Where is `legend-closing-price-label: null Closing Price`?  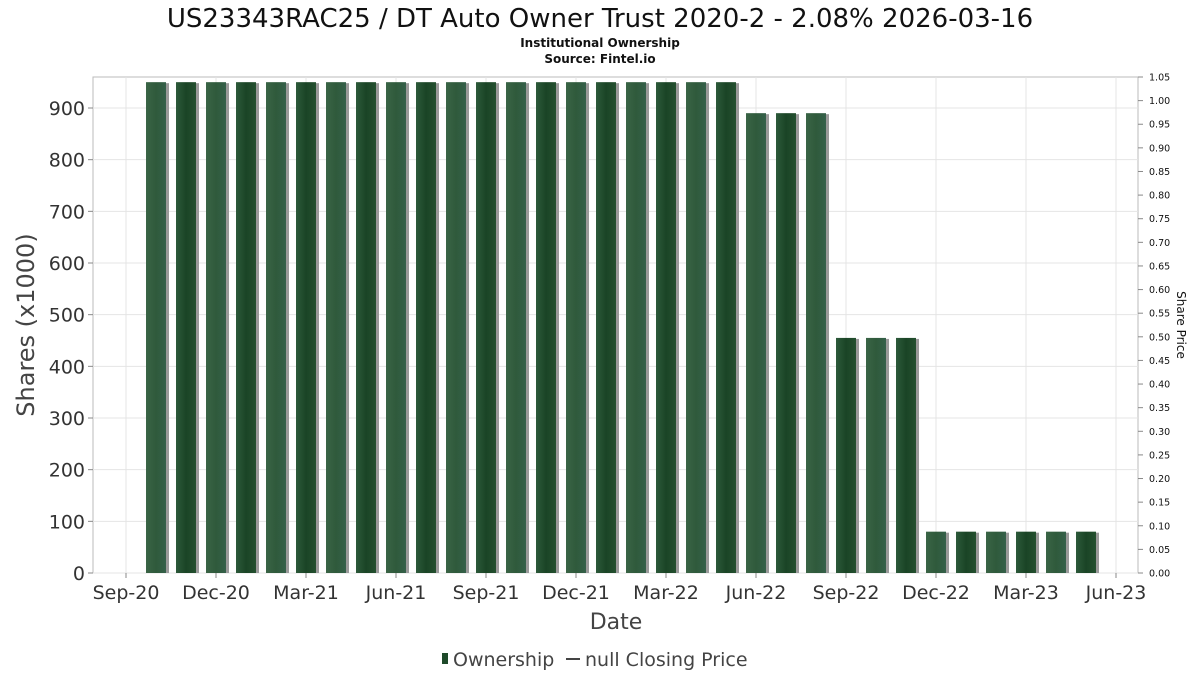
legend-closing-price-label: null Closing Price is located at coordinates (666, 660).